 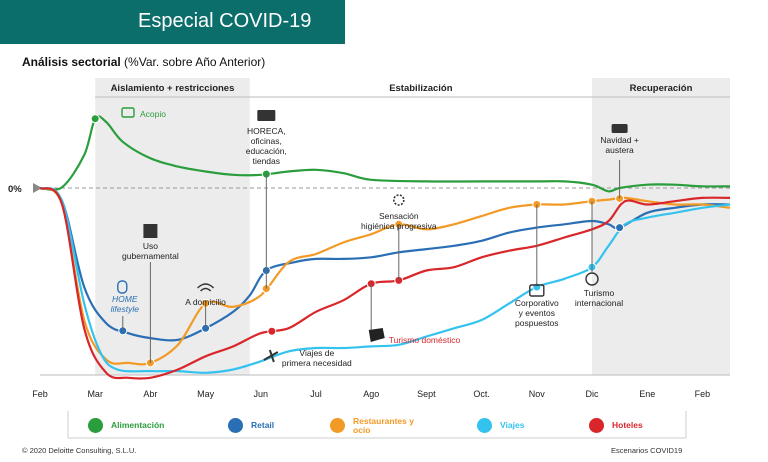 What do you see at coordinates (398, 200) in the screenshot?
I see `virus-icon` at bounding box center [398, 200].